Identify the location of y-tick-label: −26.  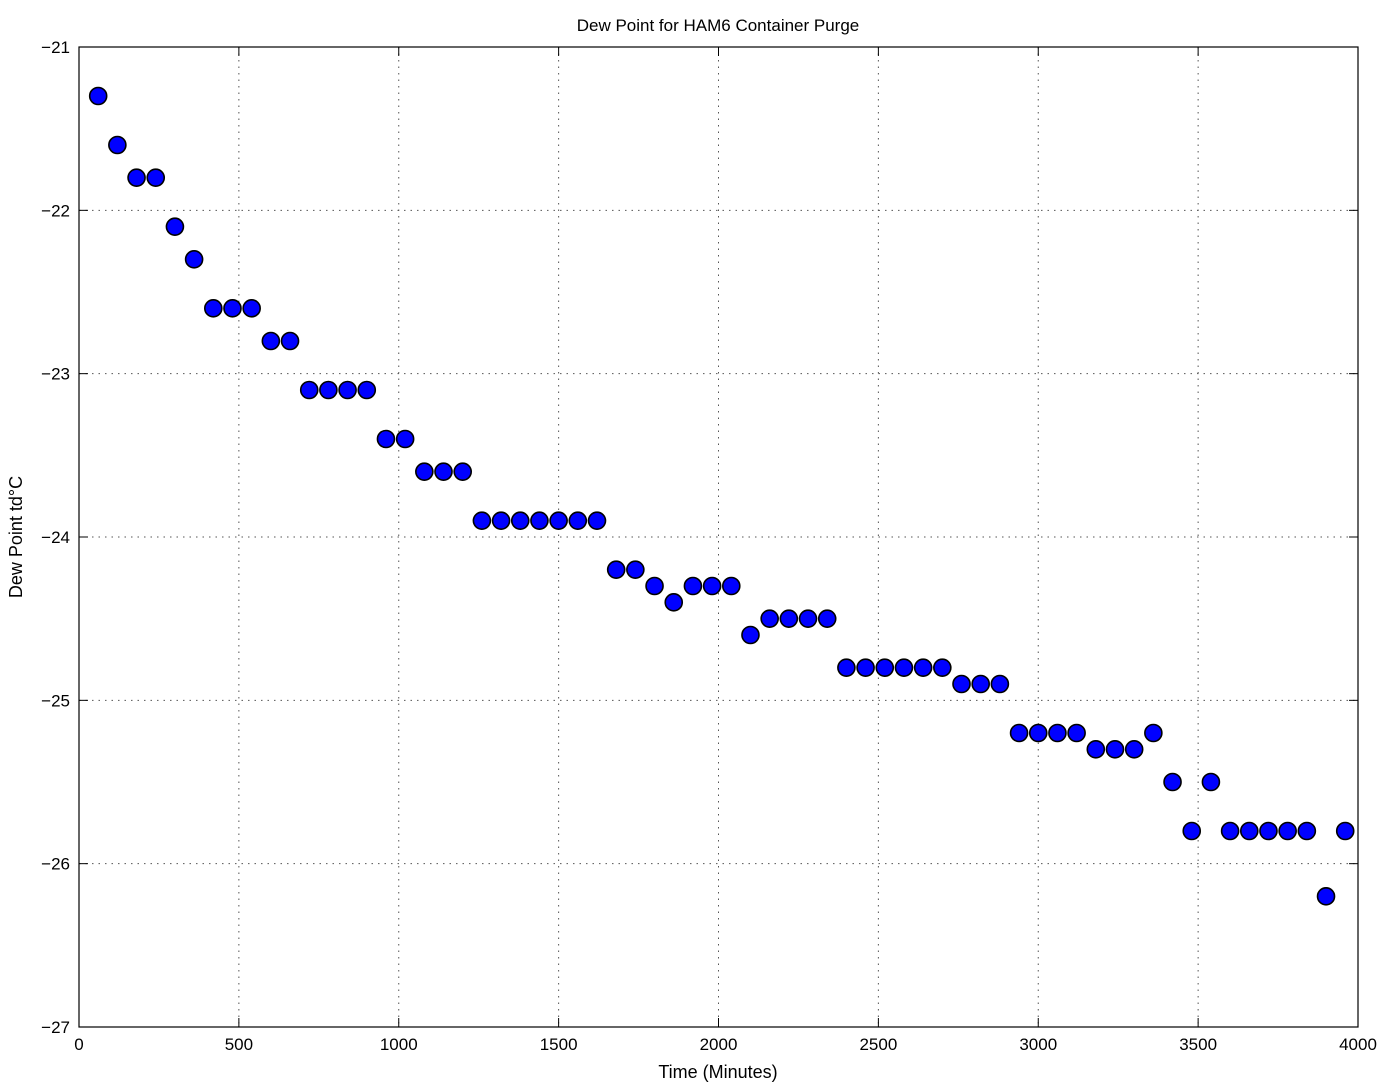
(55, 864).